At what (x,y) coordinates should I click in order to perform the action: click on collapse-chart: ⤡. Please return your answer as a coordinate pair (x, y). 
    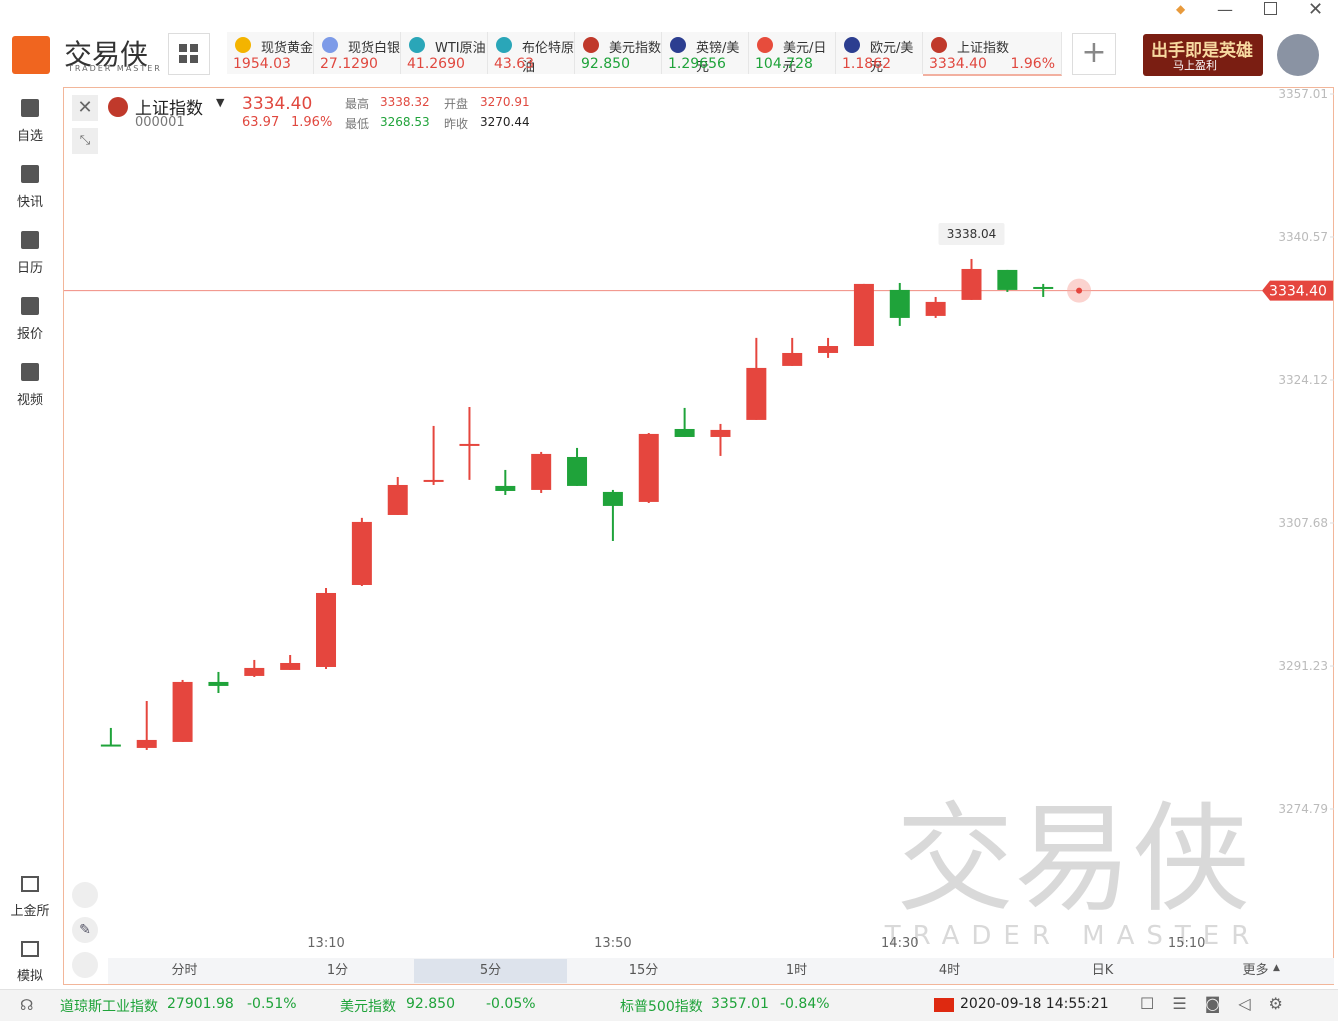
    Looking at the image, I should click on (85, 141).